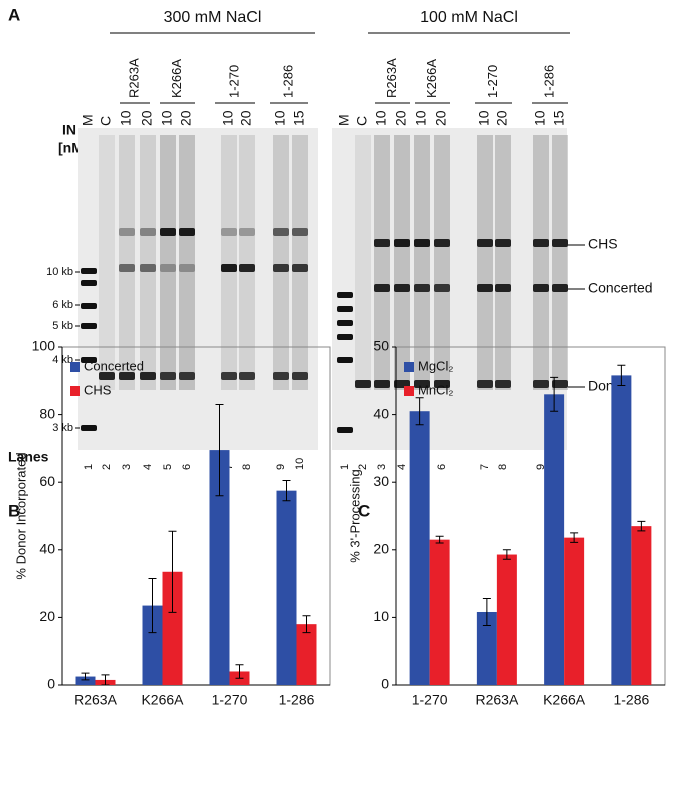 The height and width of the screenshot is (797, 675). What do you see at coordinates (435, 389) in the screenshot?
I see `legend-label: MnCl₂` at bounding box center [435, 389].